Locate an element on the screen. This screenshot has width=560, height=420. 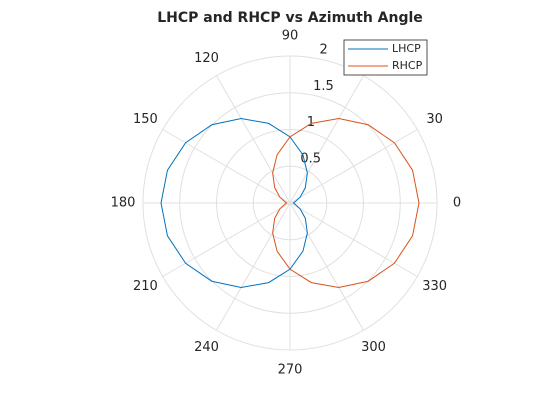
chart-title: LHCP and RHCP vs Azimuth Angle is located at coordinates (290, 18).